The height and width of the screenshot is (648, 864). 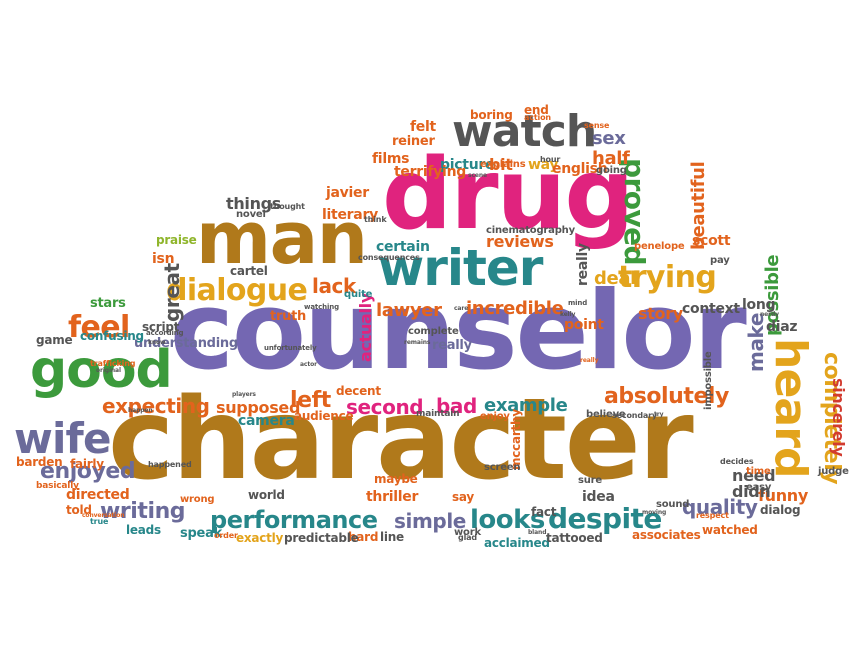 I want to click on word-diaz: diaz, so click(x=782, y=327).